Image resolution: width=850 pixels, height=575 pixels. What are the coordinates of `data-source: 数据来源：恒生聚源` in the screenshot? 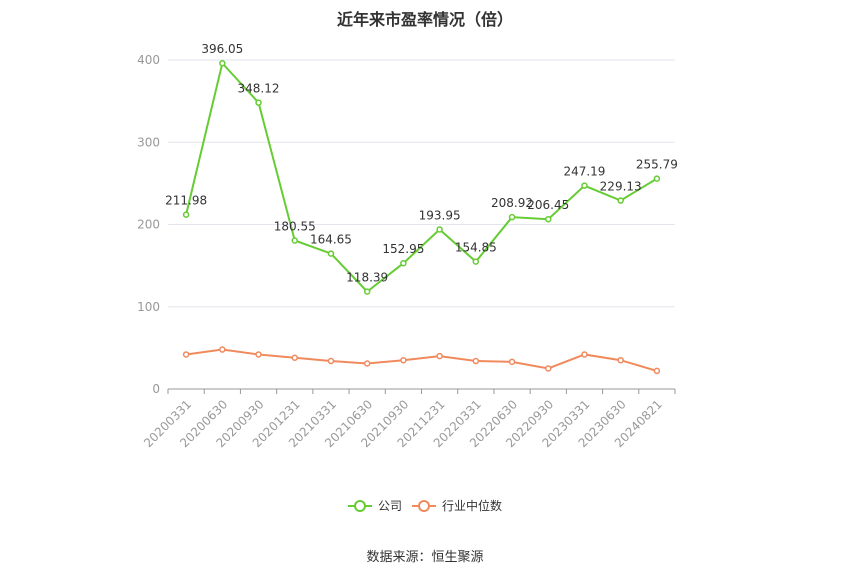 It's located at (425, 557).